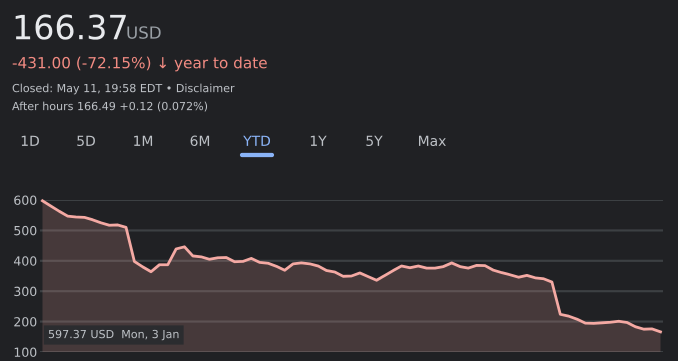 The image size is (678, 361). What do you see at coordinates (86, 141) in the screenshot?
I see `text: 5D` at bounding box center [86, 141].